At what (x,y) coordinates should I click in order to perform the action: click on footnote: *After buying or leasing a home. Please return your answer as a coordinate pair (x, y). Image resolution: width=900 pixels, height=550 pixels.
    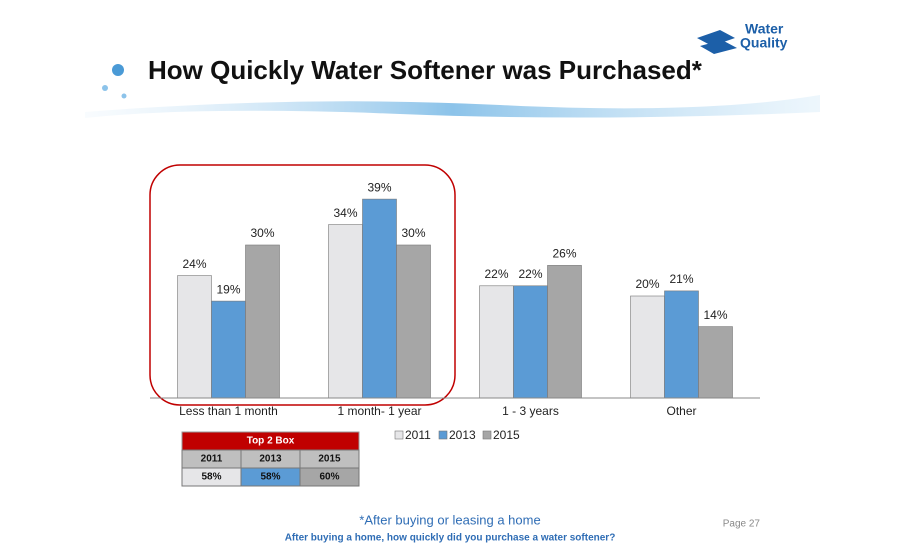
    Looking at the image, I should click on (449, 519).